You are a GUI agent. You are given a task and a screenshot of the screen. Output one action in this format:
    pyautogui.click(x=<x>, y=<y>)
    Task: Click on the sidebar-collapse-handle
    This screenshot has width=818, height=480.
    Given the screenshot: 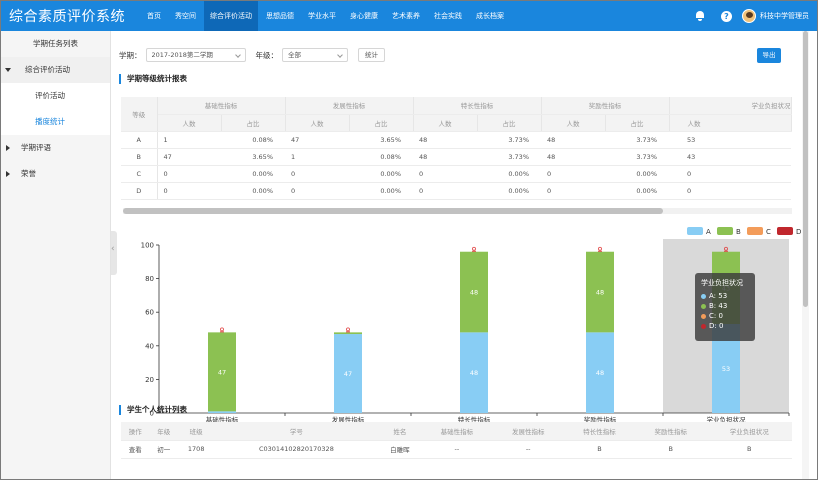 What is the action you would take?
    pyautogui.click(x=114, y=253)
    